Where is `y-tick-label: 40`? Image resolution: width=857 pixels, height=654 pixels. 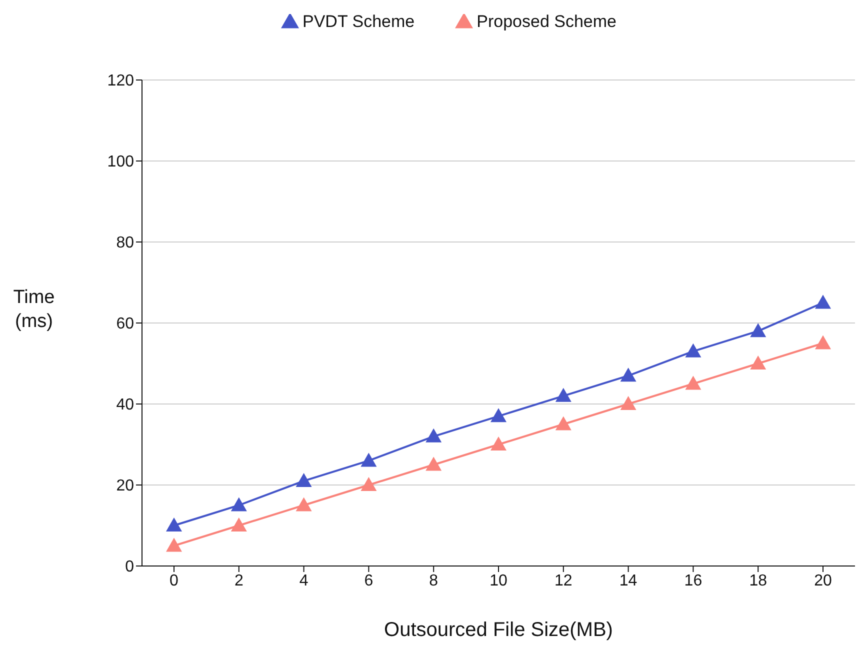
y-tick-label: 40 is located at coordinates (125, 405).